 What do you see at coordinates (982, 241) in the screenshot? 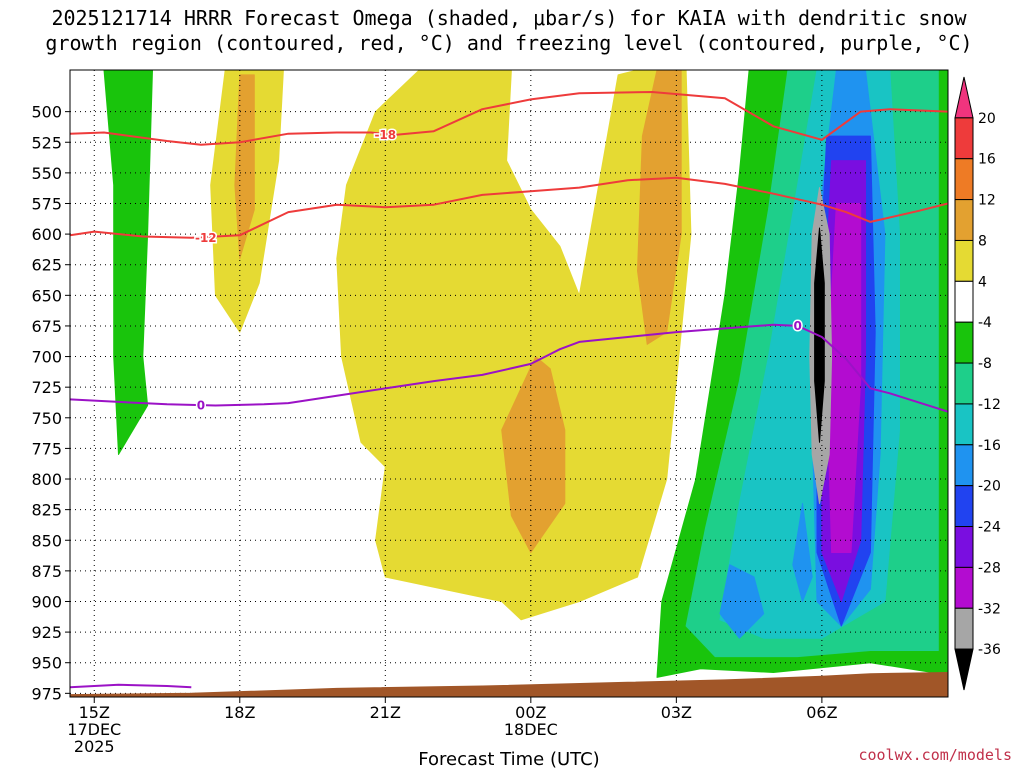
I see `colorbar-label: 8` at bounding box center [982, 241].